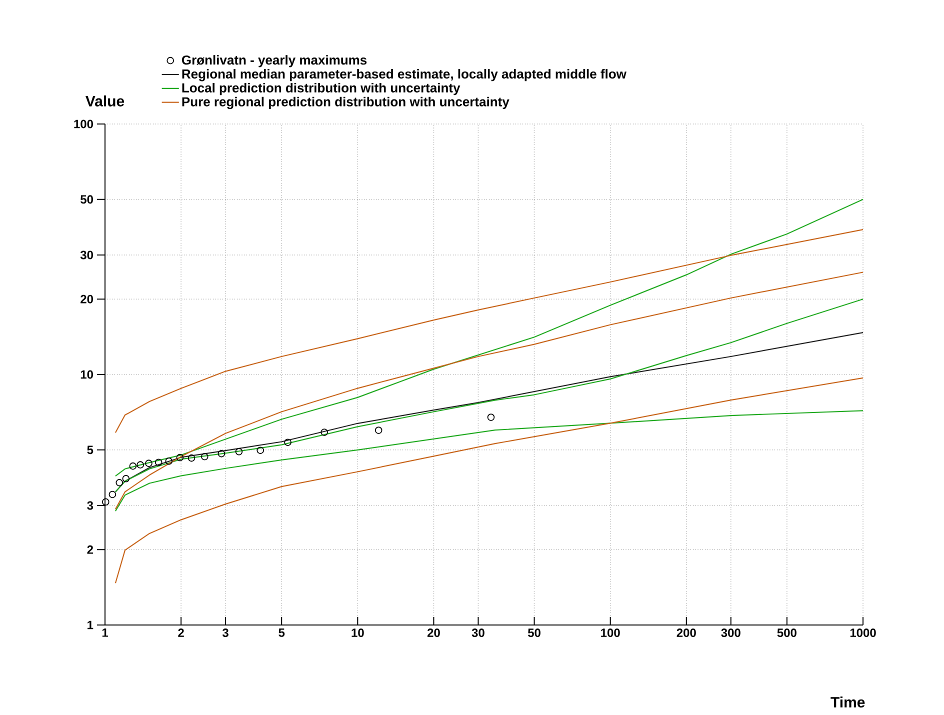 This screenshot has height=715, width=944. What do you see at coordinates (90, 505) in the screenshot?
I see `y-tick-label: 3` at bounding box center [90, 505].